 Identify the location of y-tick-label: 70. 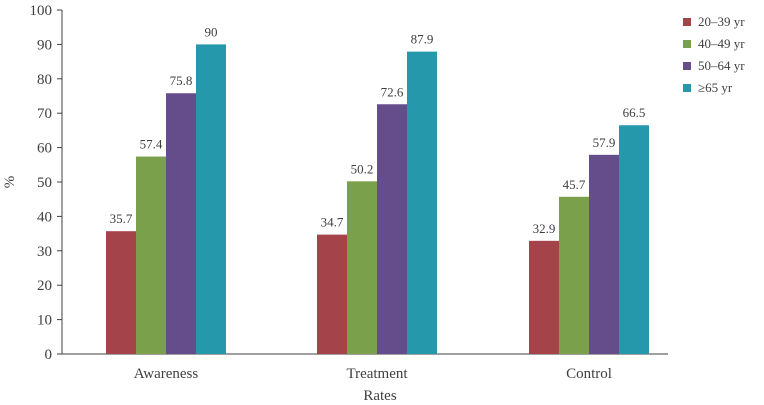
(44, 114).